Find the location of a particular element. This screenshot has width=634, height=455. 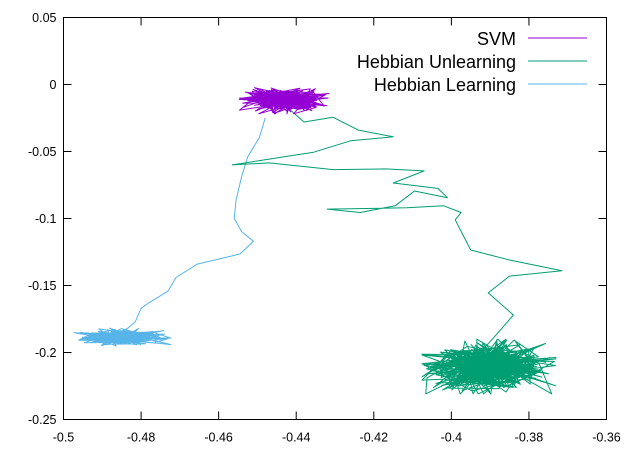

legend: SVM Hebbian Unlearning Hebbian Learning is located at coordinates (472, 62).